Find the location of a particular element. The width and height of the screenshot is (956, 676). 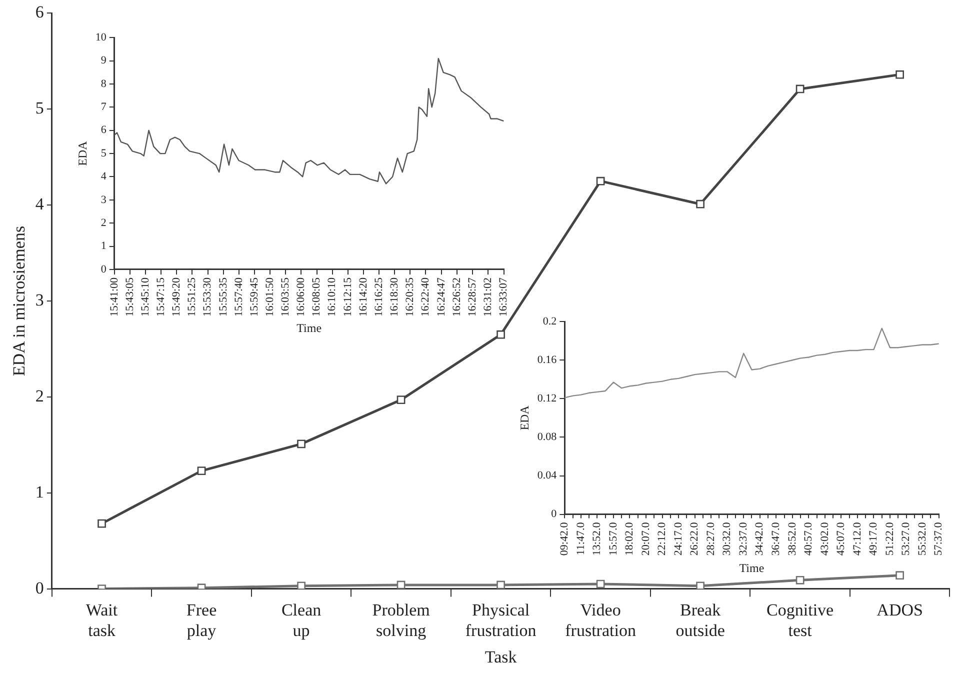

x-tick-label: 16:24:47 is located at coordinates (441, 297).